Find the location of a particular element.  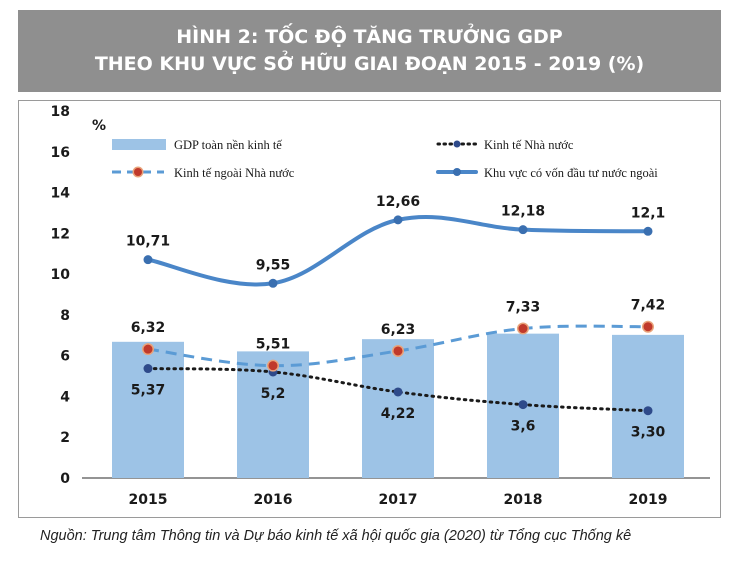

x-tick-label: 2019 is located at coordinates (648, 500).